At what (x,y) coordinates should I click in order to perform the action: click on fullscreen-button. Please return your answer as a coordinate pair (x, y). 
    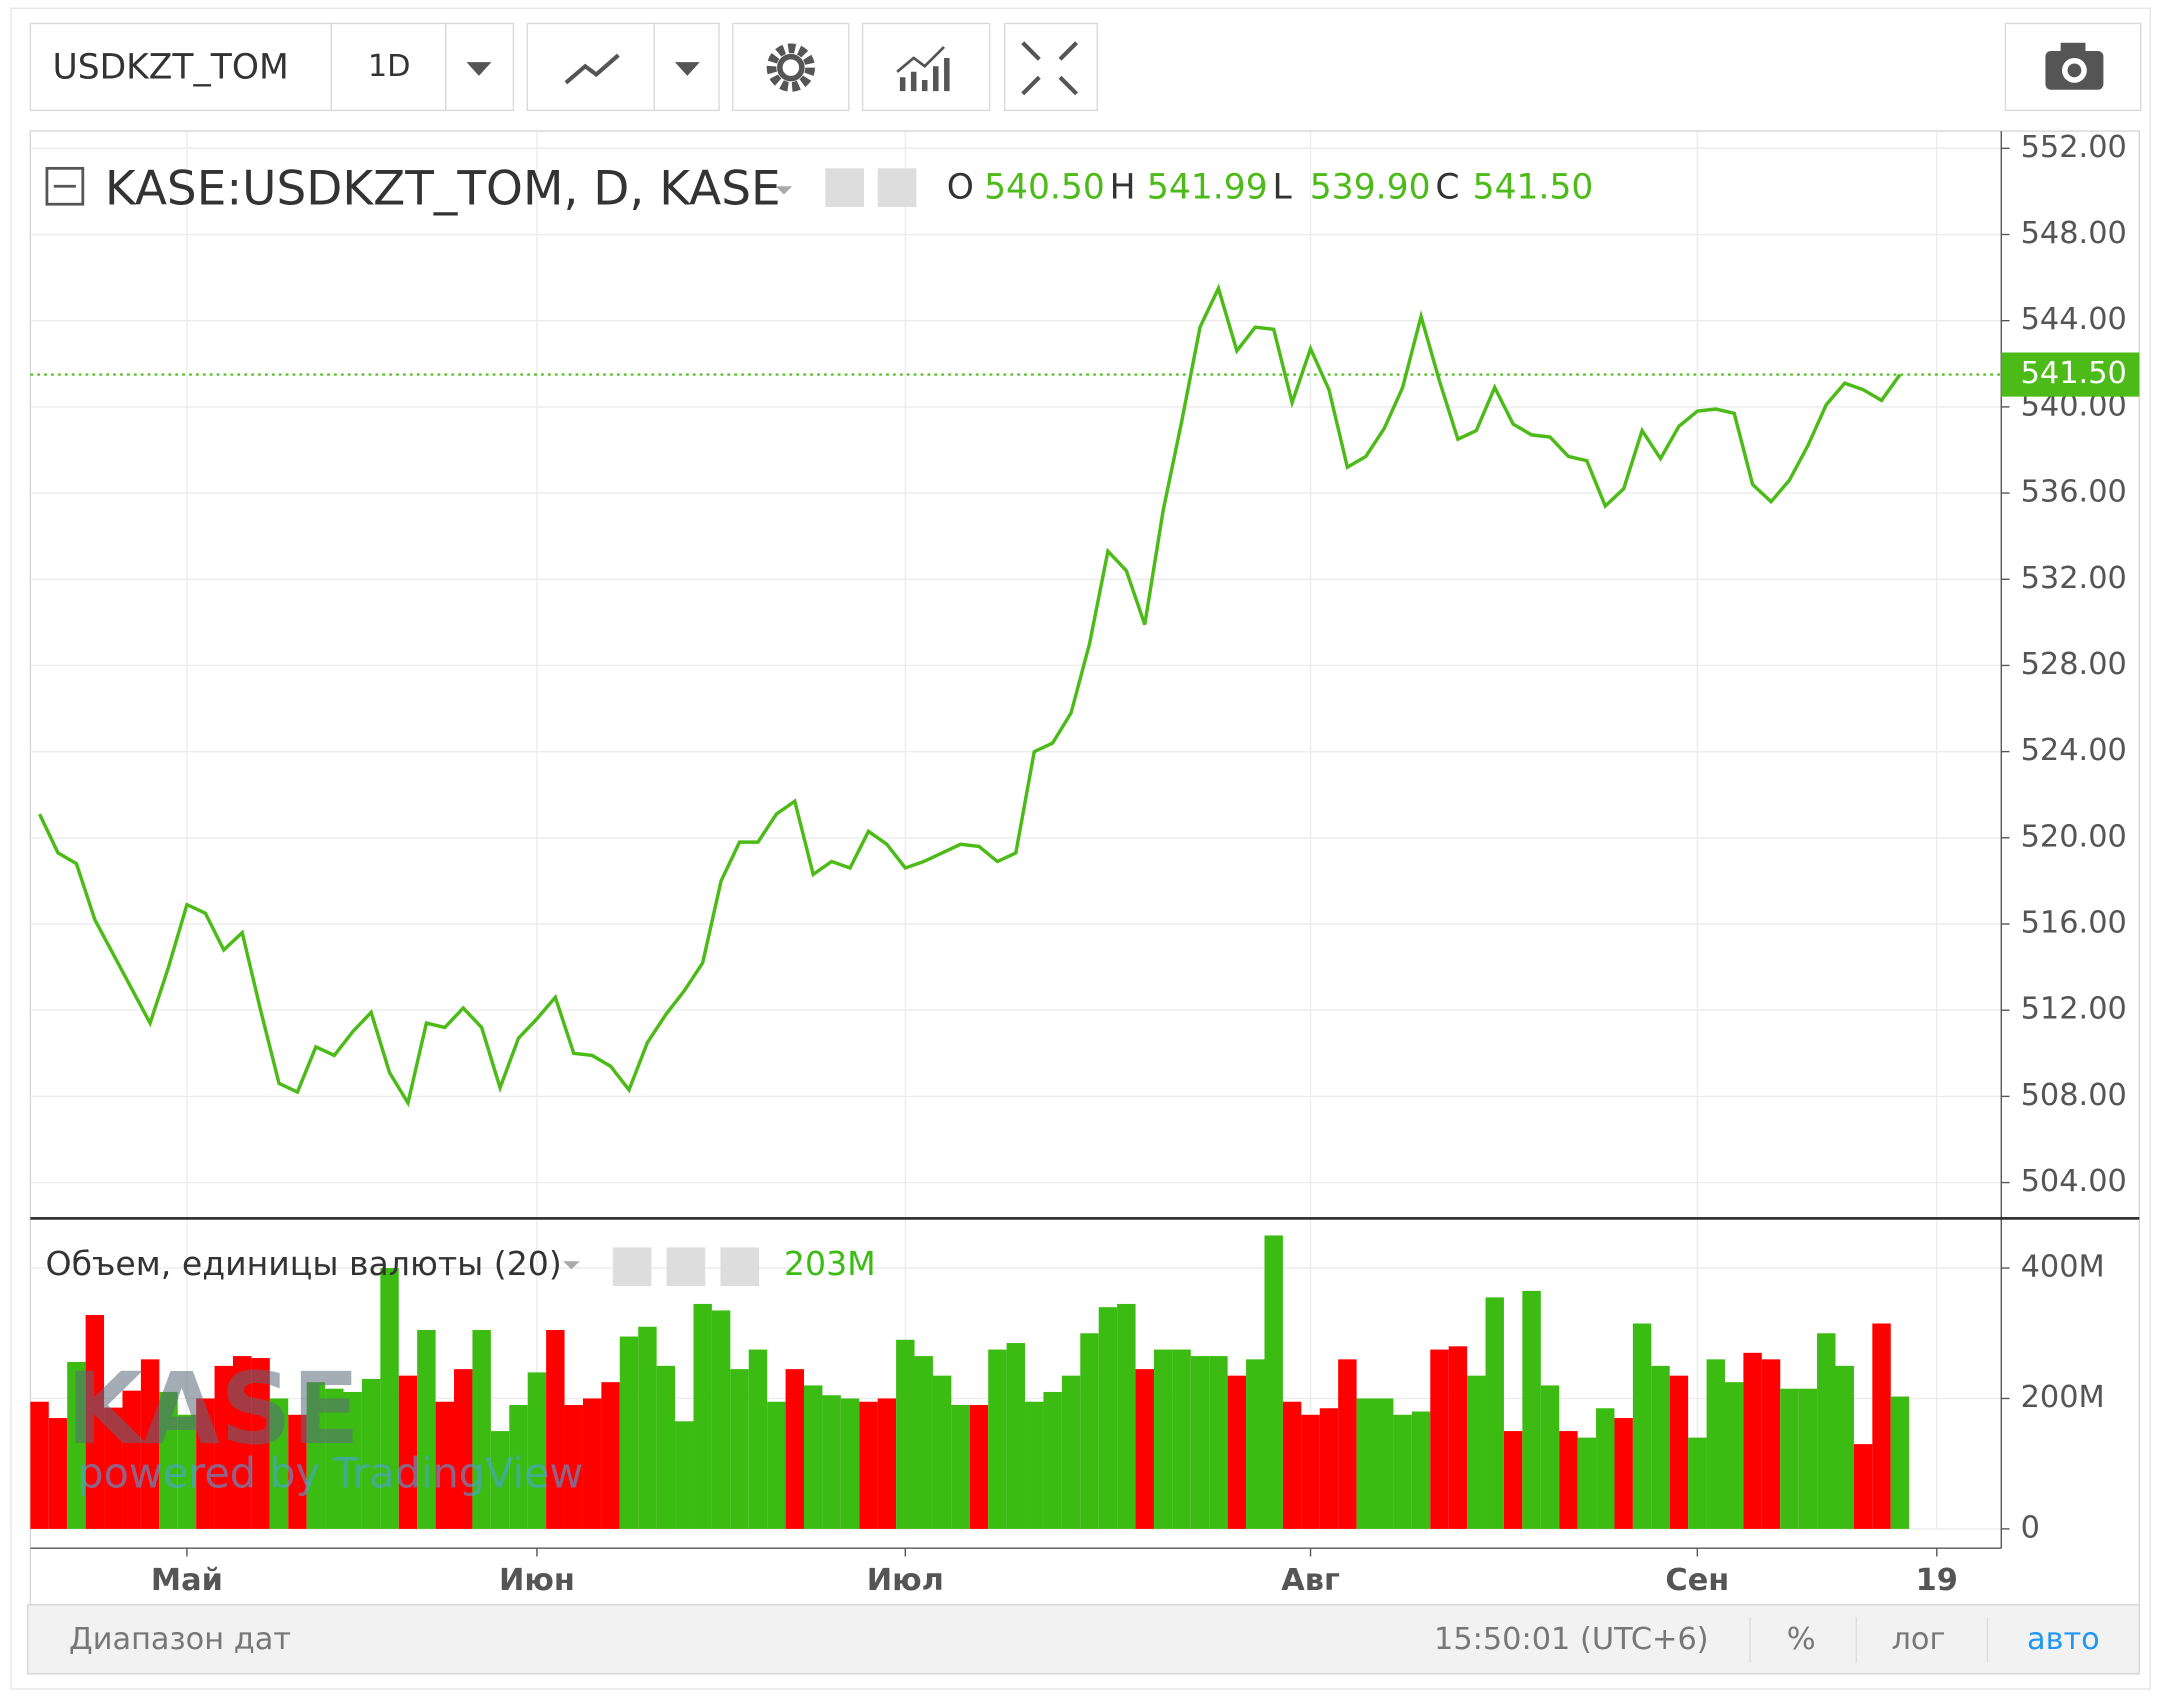
    Looking at the image, I should click on (1051, 67).